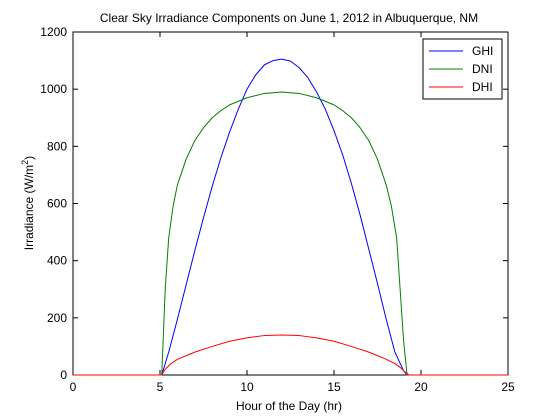  Describe the element at coordinates (160, 387) in the screenshot. I see `x-tick-label: 5` at that location.